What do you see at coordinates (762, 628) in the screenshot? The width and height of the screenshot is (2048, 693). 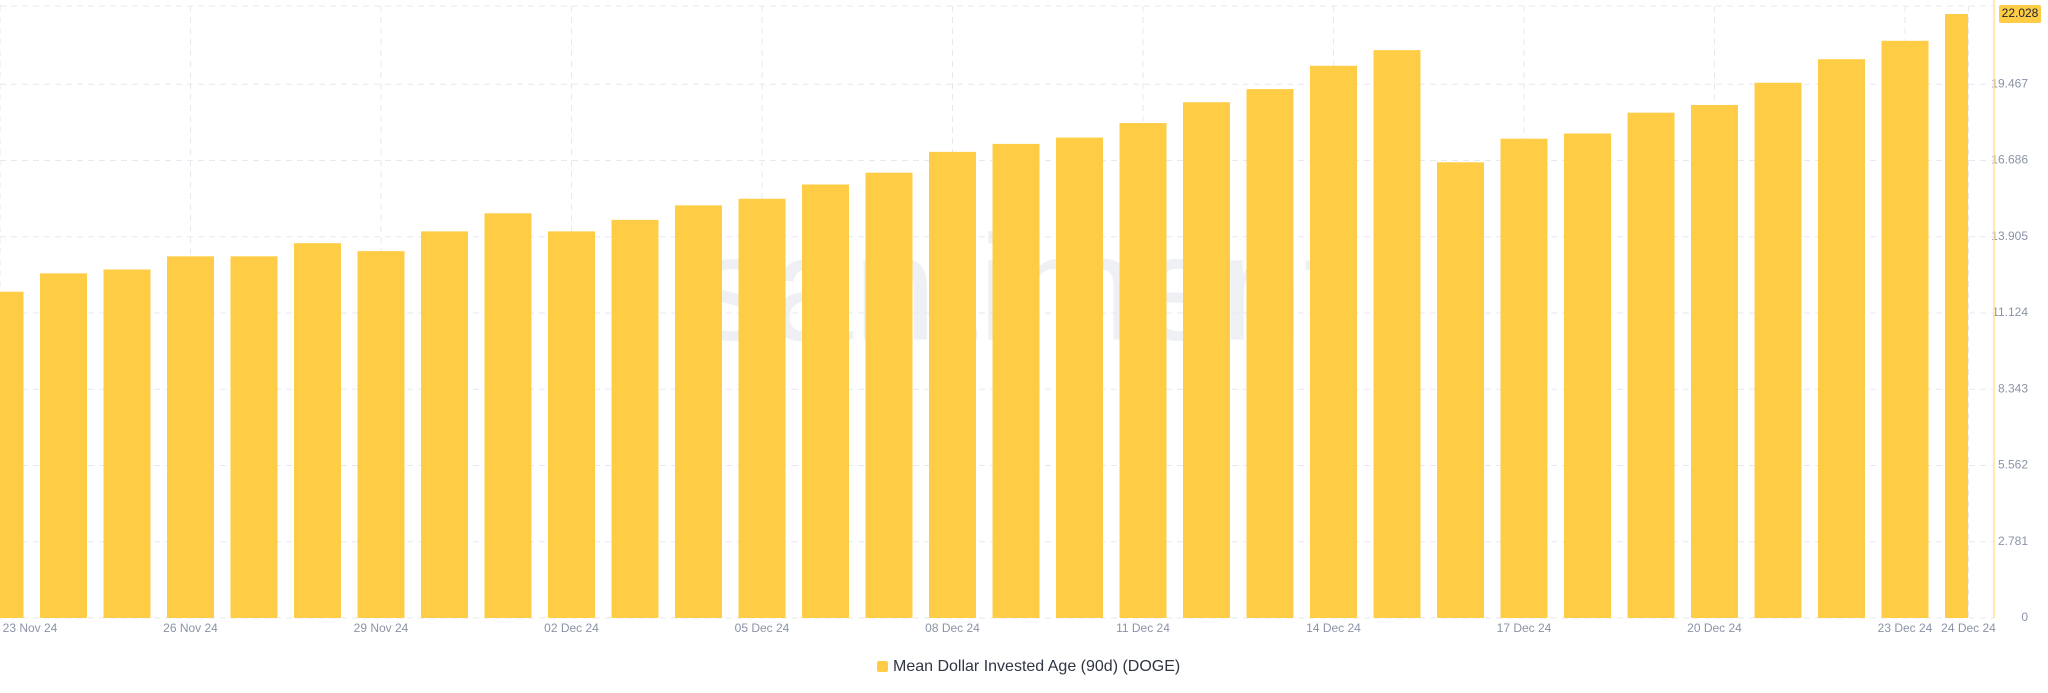 I see `x-tick-label: 05 Dec 24` at bounding box center [762, 628].